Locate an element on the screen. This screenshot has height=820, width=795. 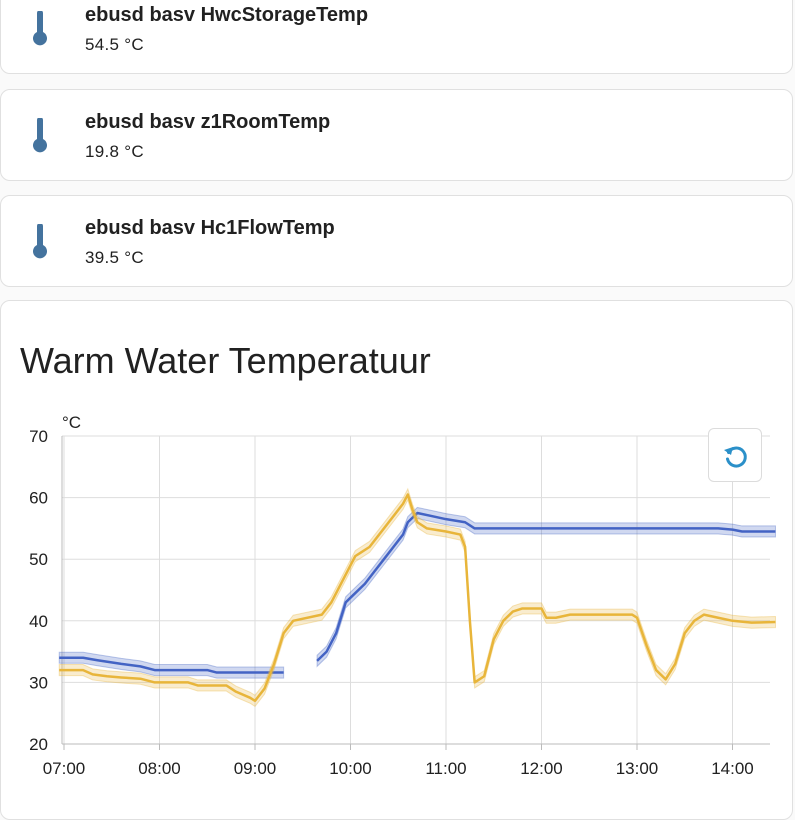
entity-card-hwc-storage-temp: ebusd basv HwcStorageTemp 54.5 °C is located at coordinates (396, 37).